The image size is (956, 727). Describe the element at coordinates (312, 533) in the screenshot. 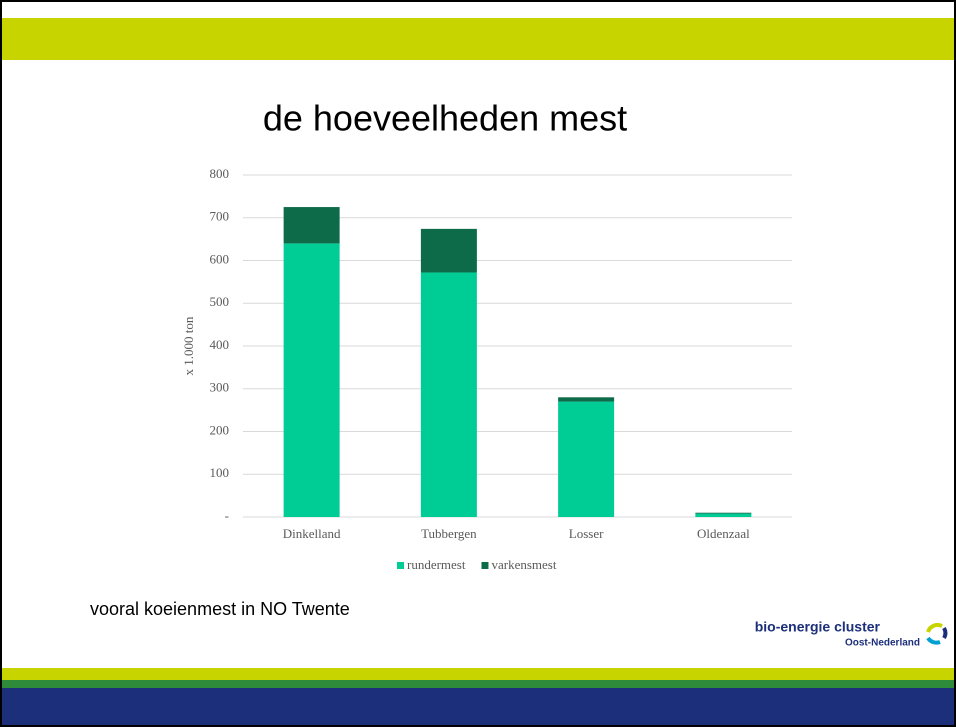

I see `x-tick-label: Dinkelland` at that location.